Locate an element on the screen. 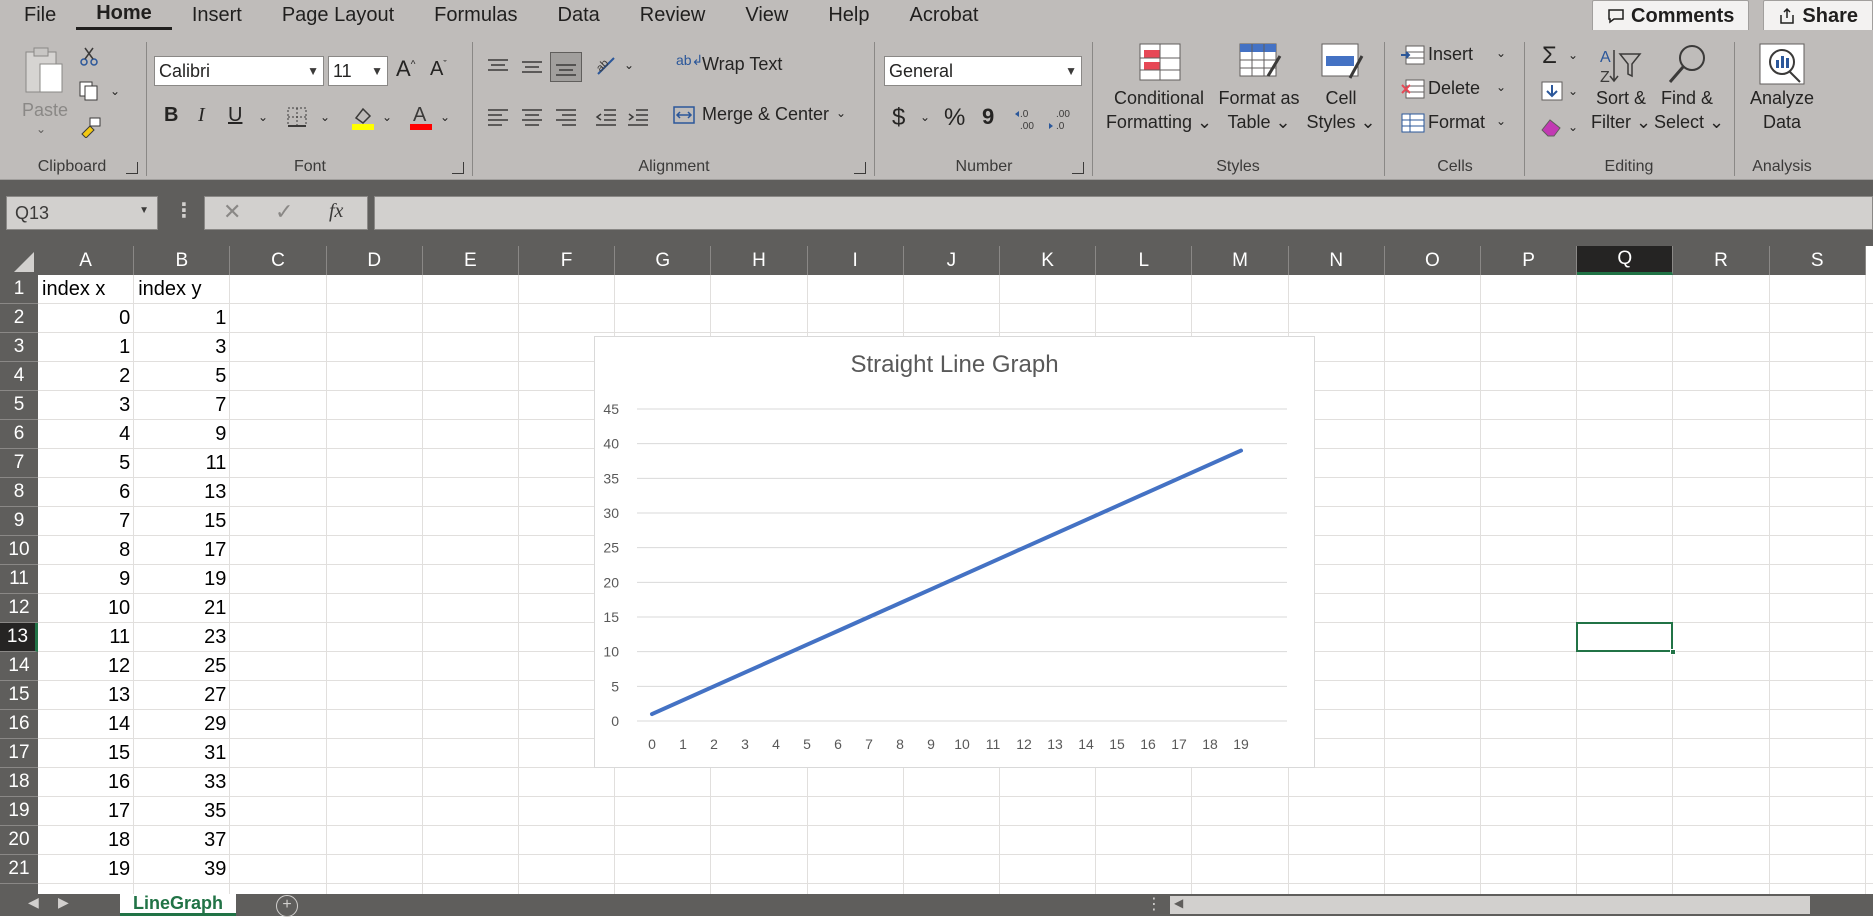 This screenshot has width=1873, height=917. merge-center-button: Merge & Center ⌄ is located at coordinates (759, 117).